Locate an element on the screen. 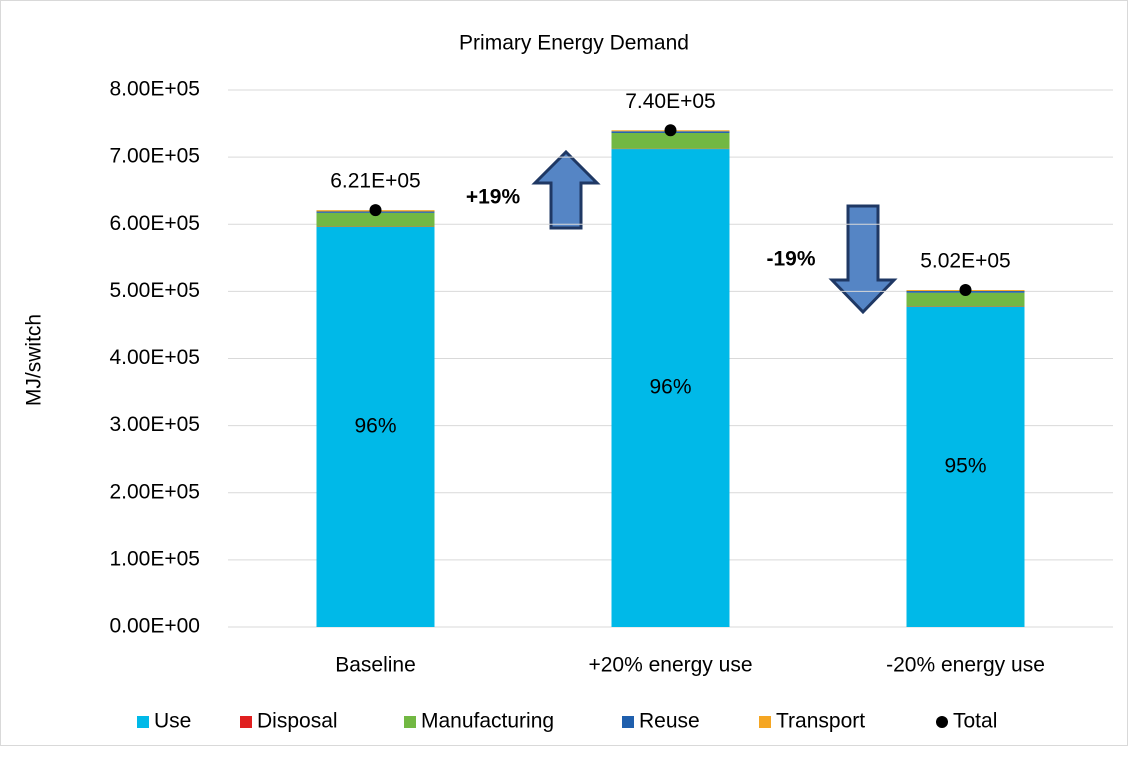 Image resolution: width=1134 pixels, height=759 pixels. annotation: -19% is located at coordinates (790, 259).